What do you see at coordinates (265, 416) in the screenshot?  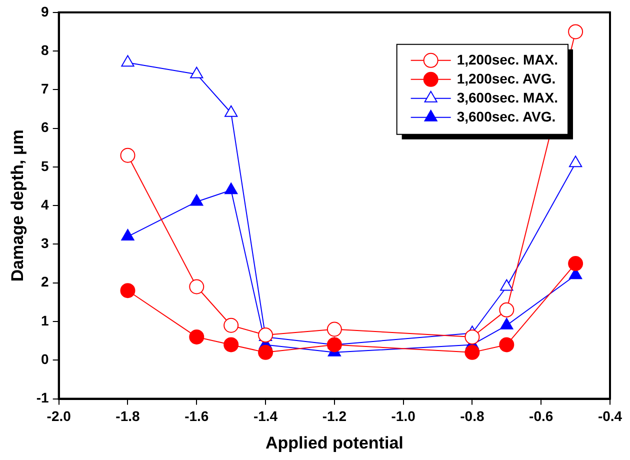 I see `x-tick-label: -1.4` at bounding box center [265, 416].